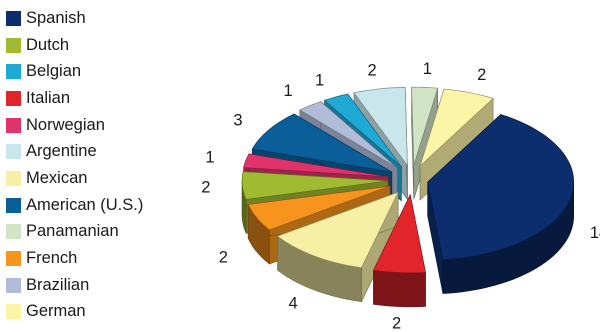 The height and width of the screenshot is (332, 600). I want to click on legend-item-belgian: Belgian, so click(74, 71).